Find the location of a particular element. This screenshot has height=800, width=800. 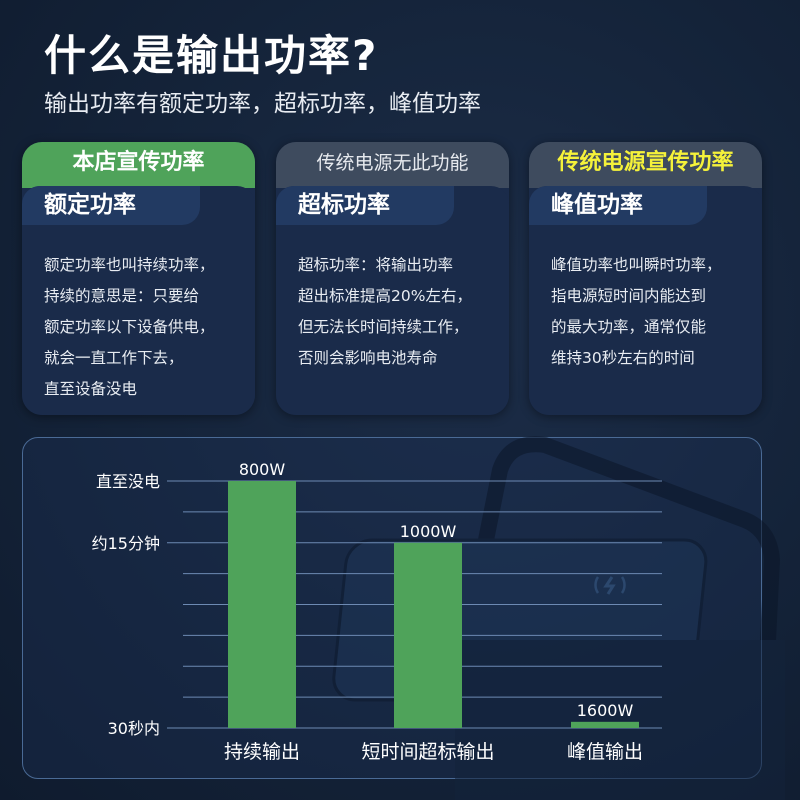

x-category-label: 短时间超标输出 is located at coordinates (427, 752).